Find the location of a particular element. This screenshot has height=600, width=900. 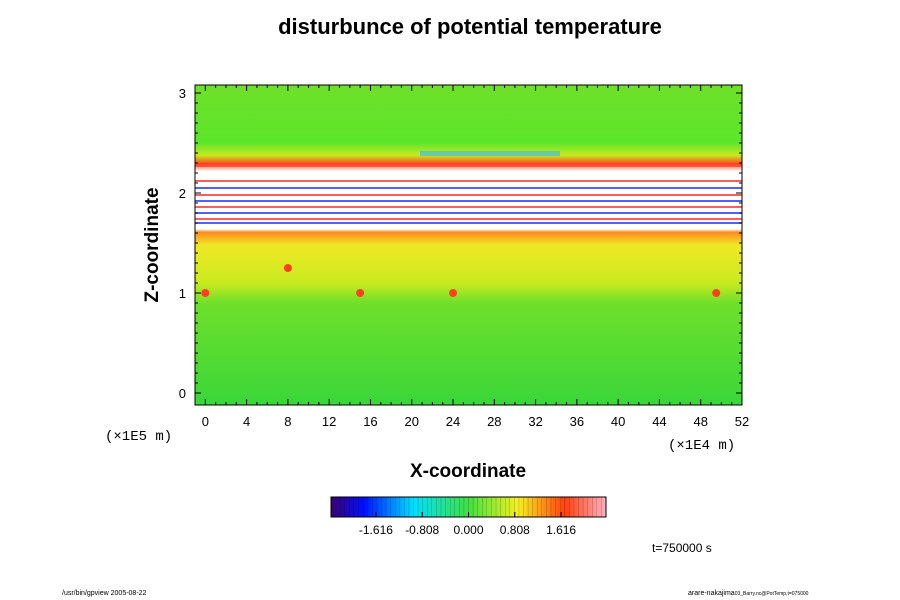

x-tick-label: 36 is located at coordinates (577, 421).